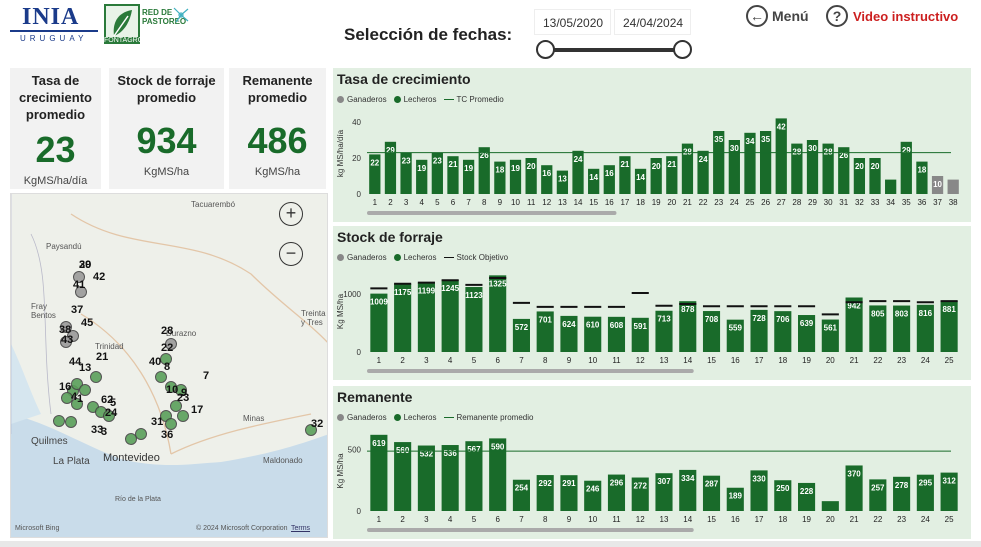 This screenshot has height=547, width=981. I want to click on red-pastoreo-logo: RED DE PASTOREO FONTAGRO, so click(149, 25).